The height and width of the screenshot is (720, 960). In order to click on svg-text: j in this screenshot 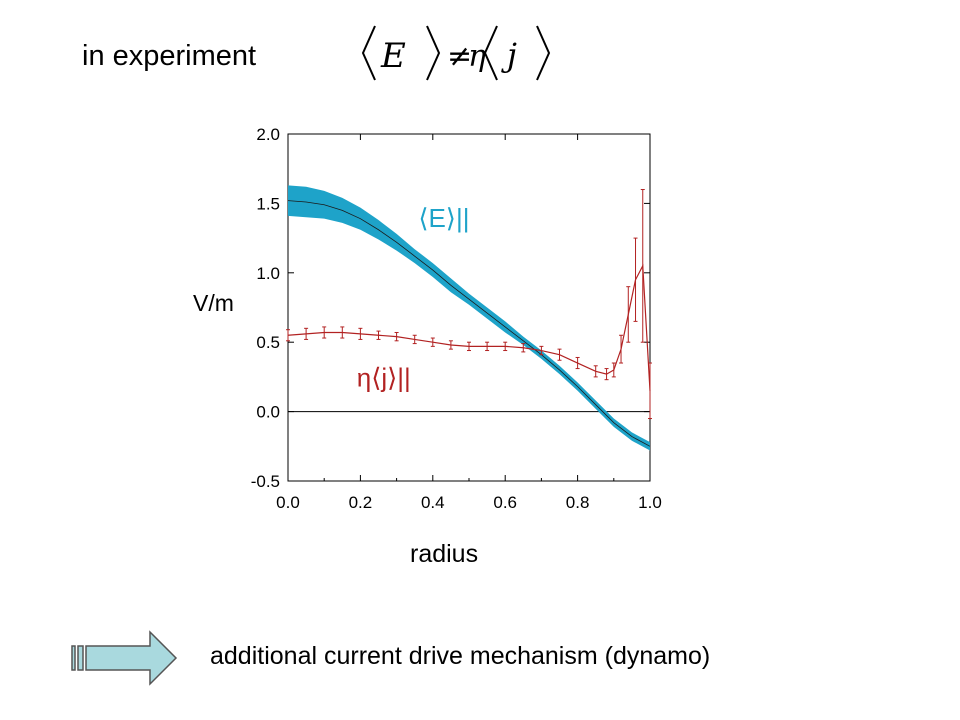, I will do `click(509, 55)`.